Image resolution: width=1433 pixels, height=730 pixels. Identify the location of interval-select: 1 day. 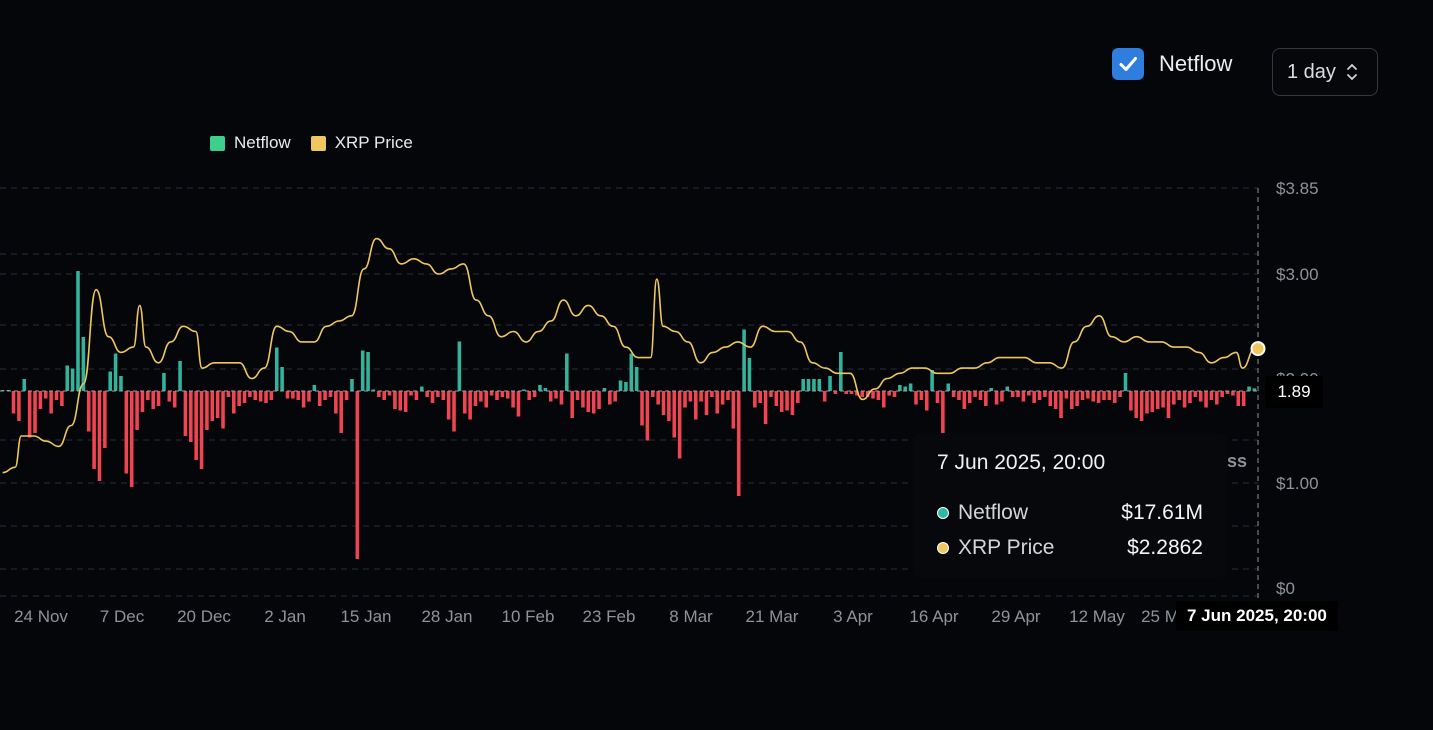
(1325, 72).